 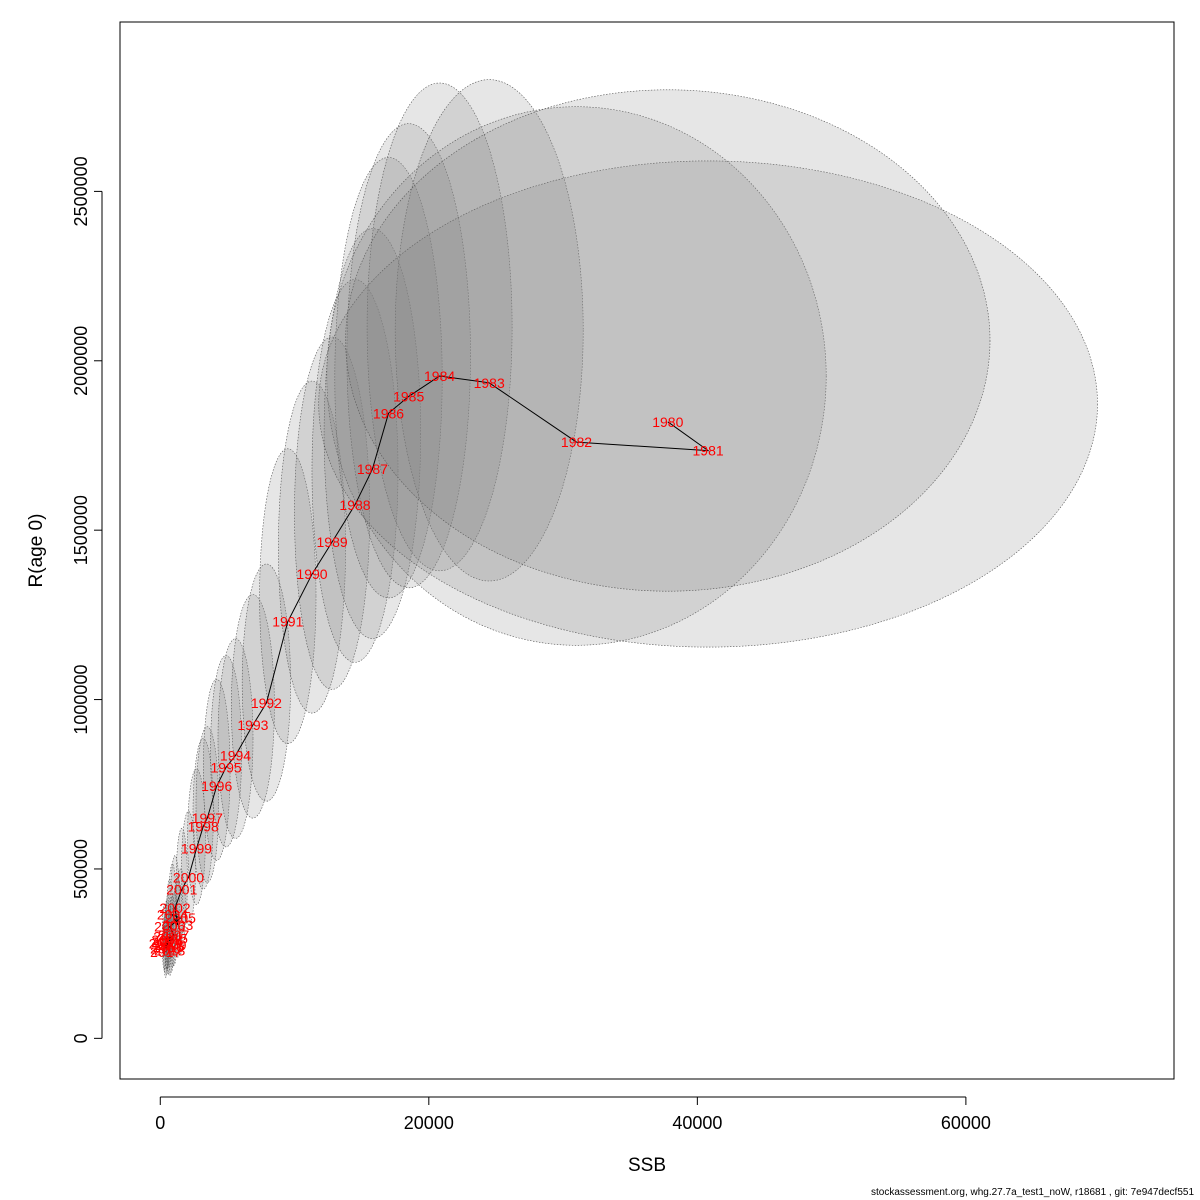 I want to click on ellipse-1992, so click(x=266, y=682).